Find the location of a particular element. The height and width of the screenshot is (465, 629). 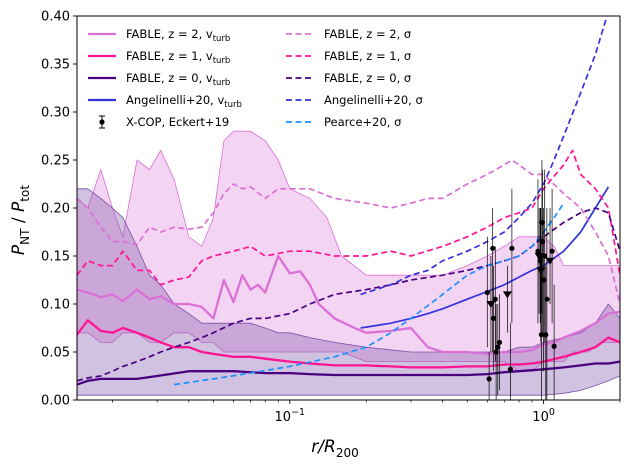

legend-entry-3: Angelinelli+20, vturb is located at coordinates (165, 101).